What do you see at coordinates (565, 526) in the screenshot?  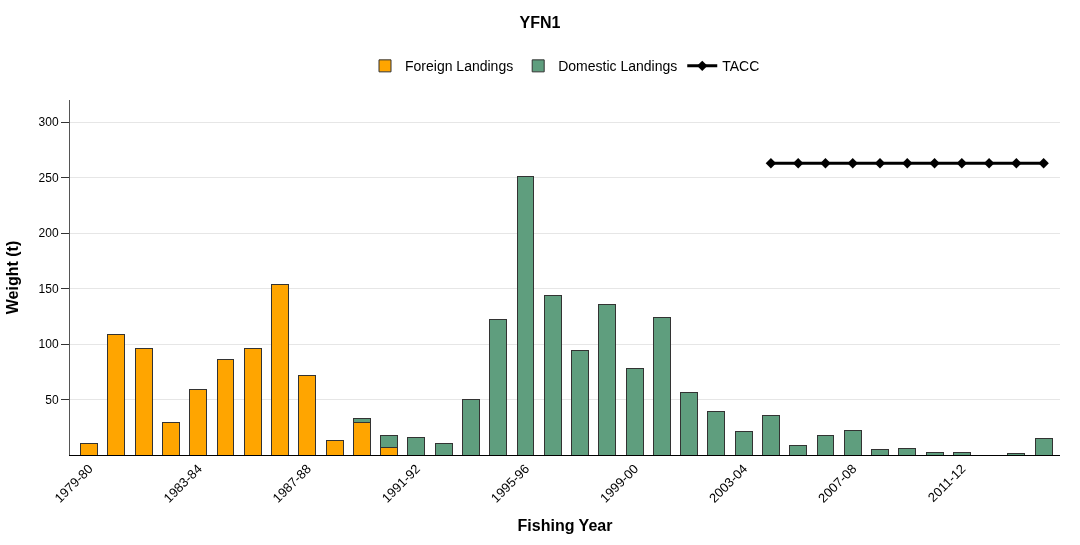 I see `x-axis-title: Fishing Year` at bounding box center [565, 526].